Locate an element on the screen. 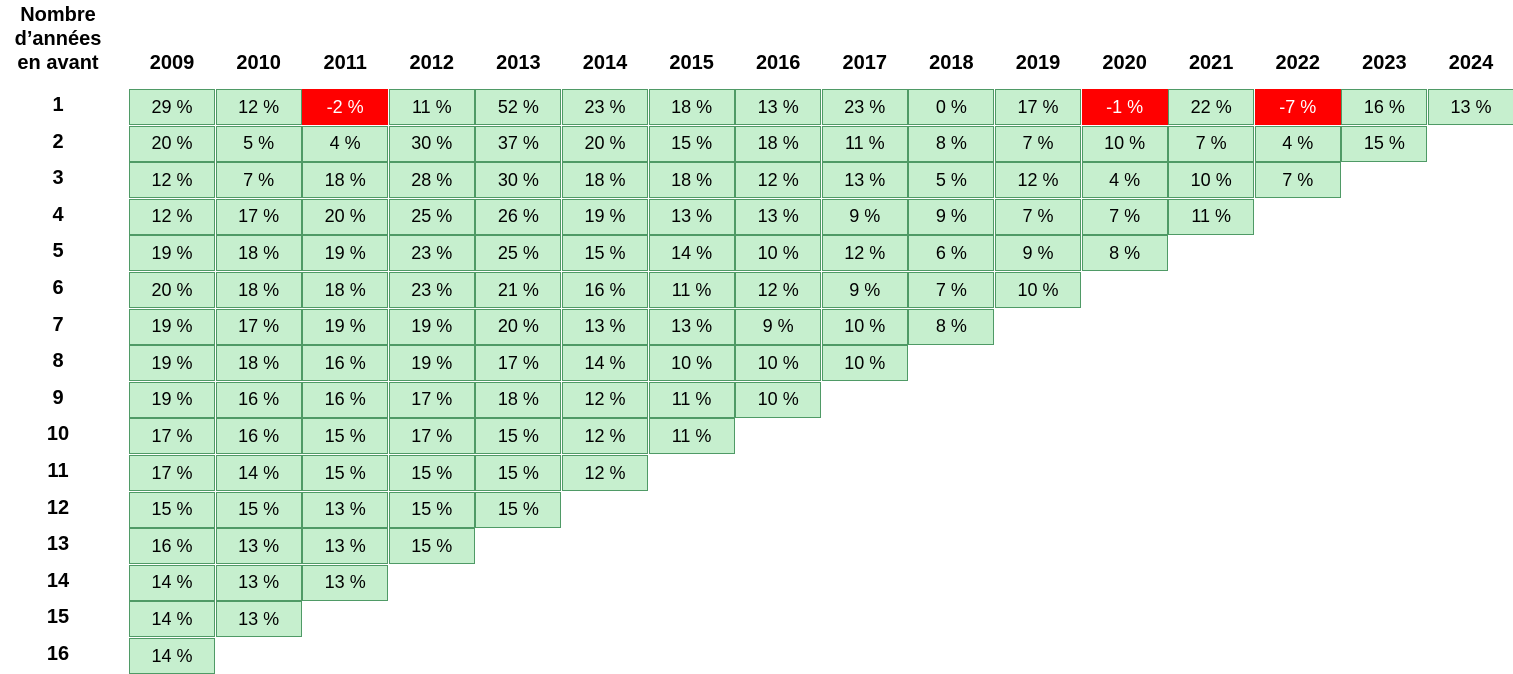  row-header-9: 9 is located at coordinates (58, 397).